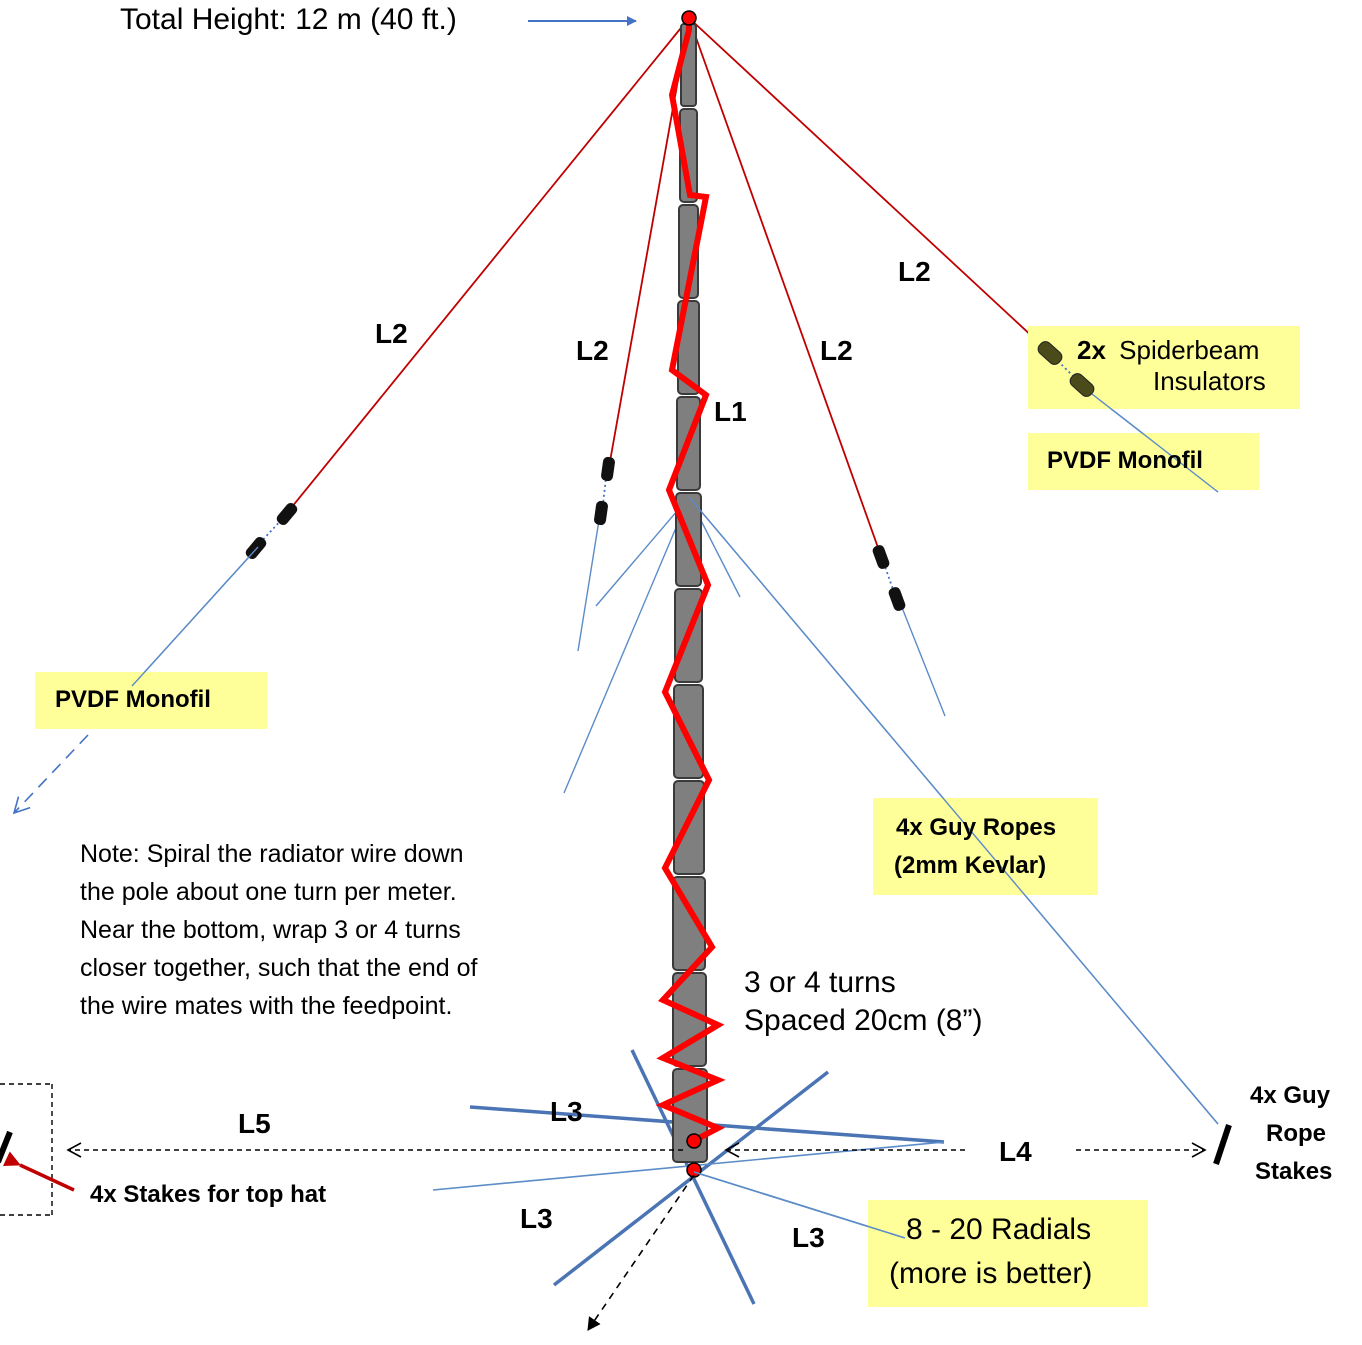 This screenshot has width=1362, height=1345. I want to click on l3-label-top: L3, so click(566, 1111).